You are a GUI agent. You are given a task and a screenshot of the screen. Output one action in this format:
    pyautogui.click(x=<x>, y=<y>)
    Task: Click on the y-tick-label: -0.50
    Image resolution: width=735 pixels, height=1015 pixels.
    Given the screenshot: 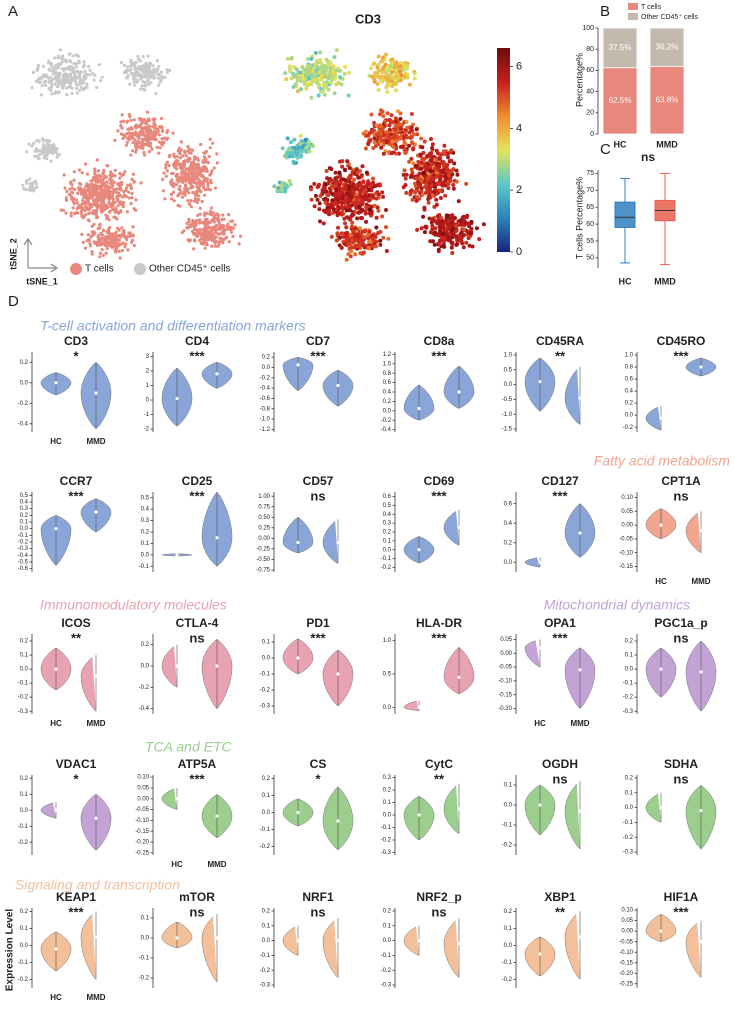 What is the action you would take?
    pyautogui.click(x=263, y=560)
    